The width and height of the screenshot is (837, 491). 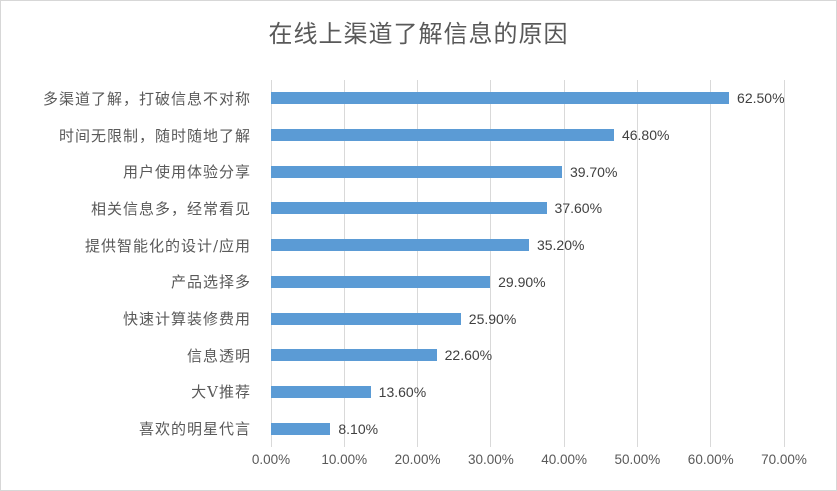 I want to click on bar-row: 29.90%, so click(x=527, y=282).